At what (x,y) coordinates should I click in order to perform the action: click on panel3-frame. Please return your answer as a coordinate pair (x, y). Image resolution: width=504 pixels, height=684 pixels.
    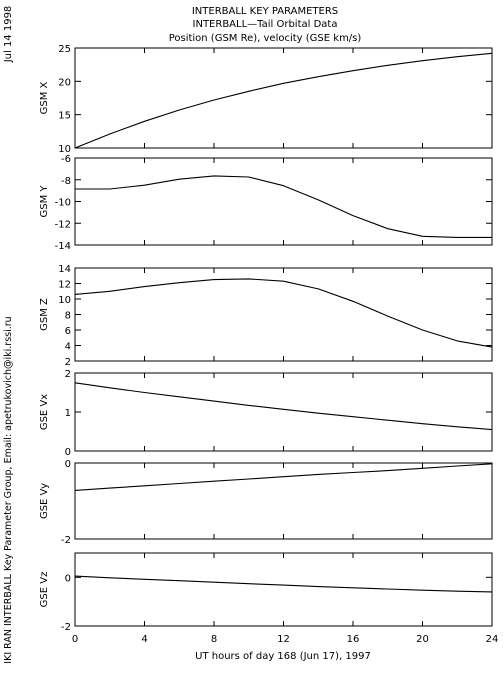
    Looking at the image, I should click on (283, 314).